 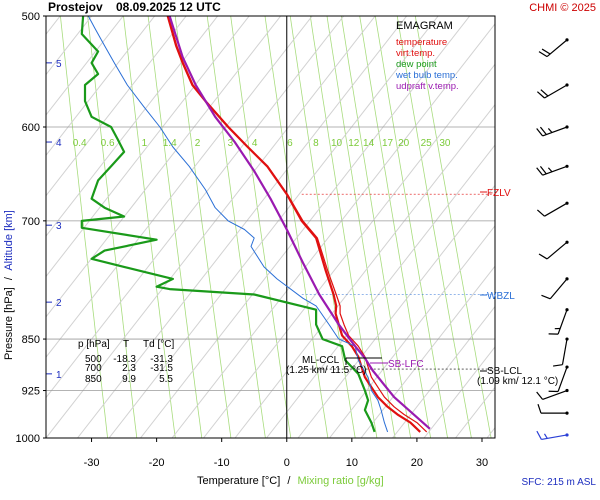 I want to click on mixing-ratio-label: 10, so click(x=337, y=143).